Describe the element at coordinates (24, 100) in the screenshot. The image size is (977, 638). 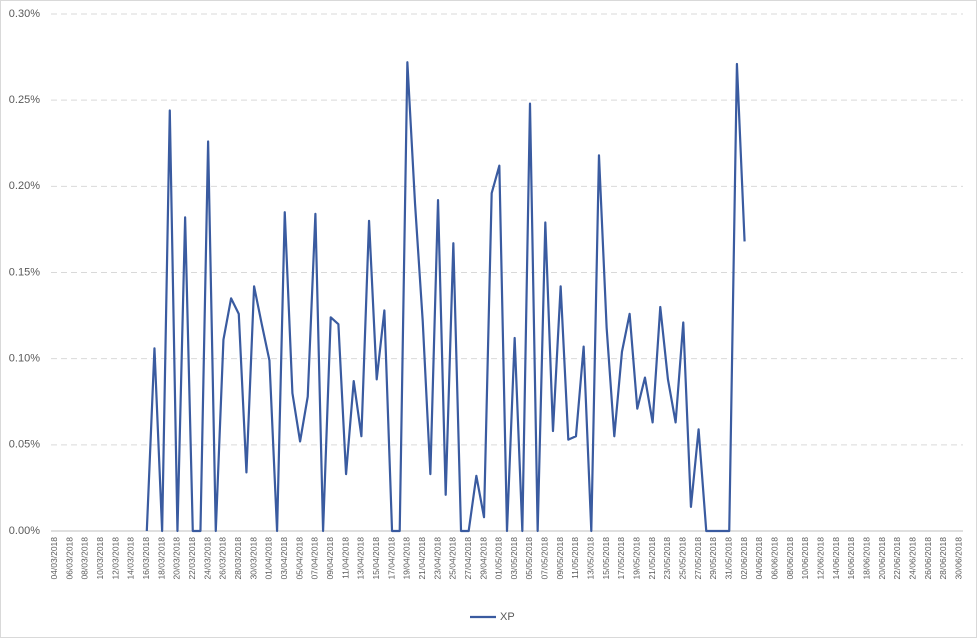
I see `y-tick-label: 0.25%` at that location.